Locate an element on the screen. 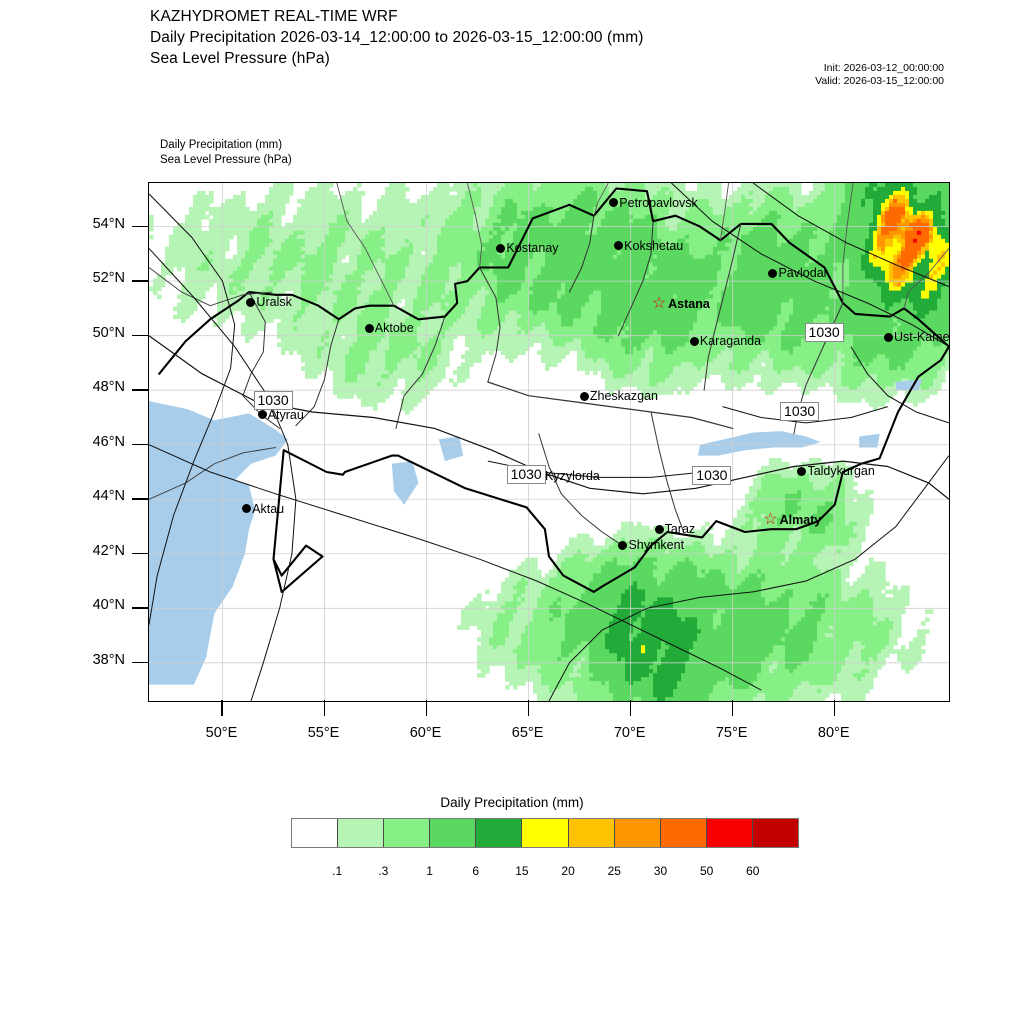  plot-caption-pressure: Sea Level Pressure (hPa) is located at coordinates (226, 160).